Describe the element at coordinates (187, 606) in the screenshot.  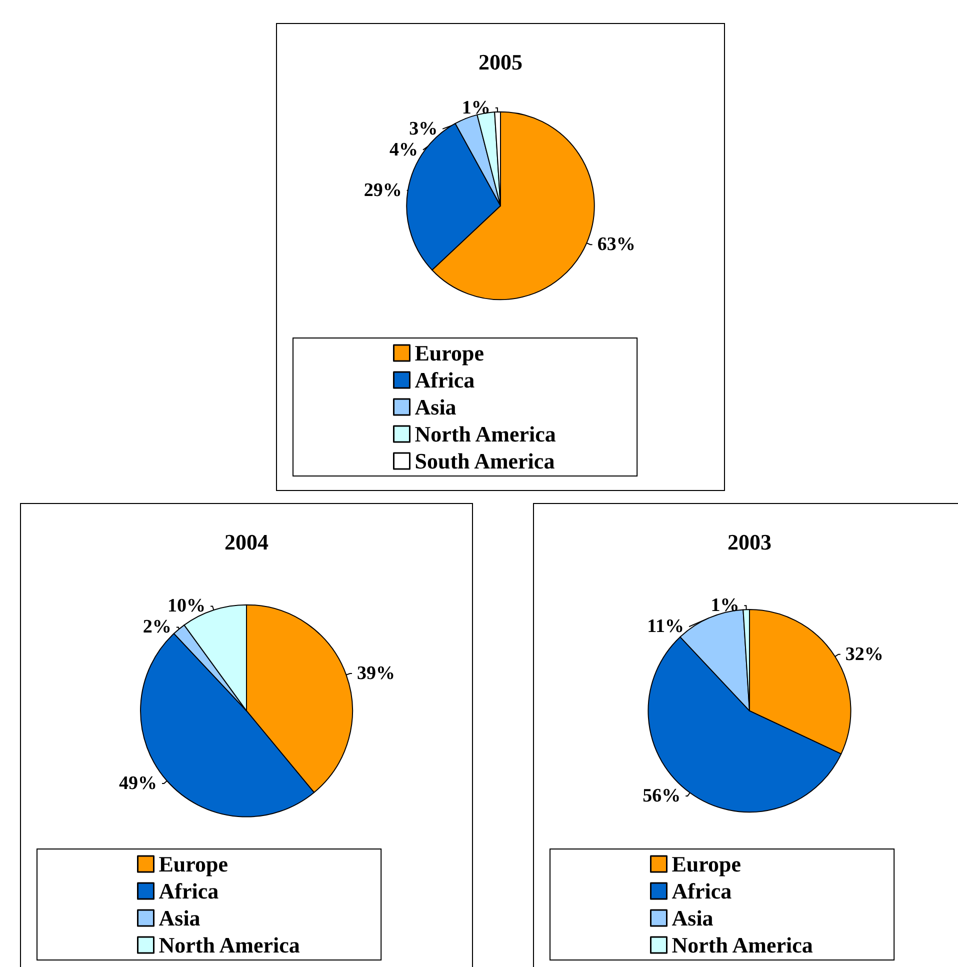
I see `data-label: 10%` at that location.